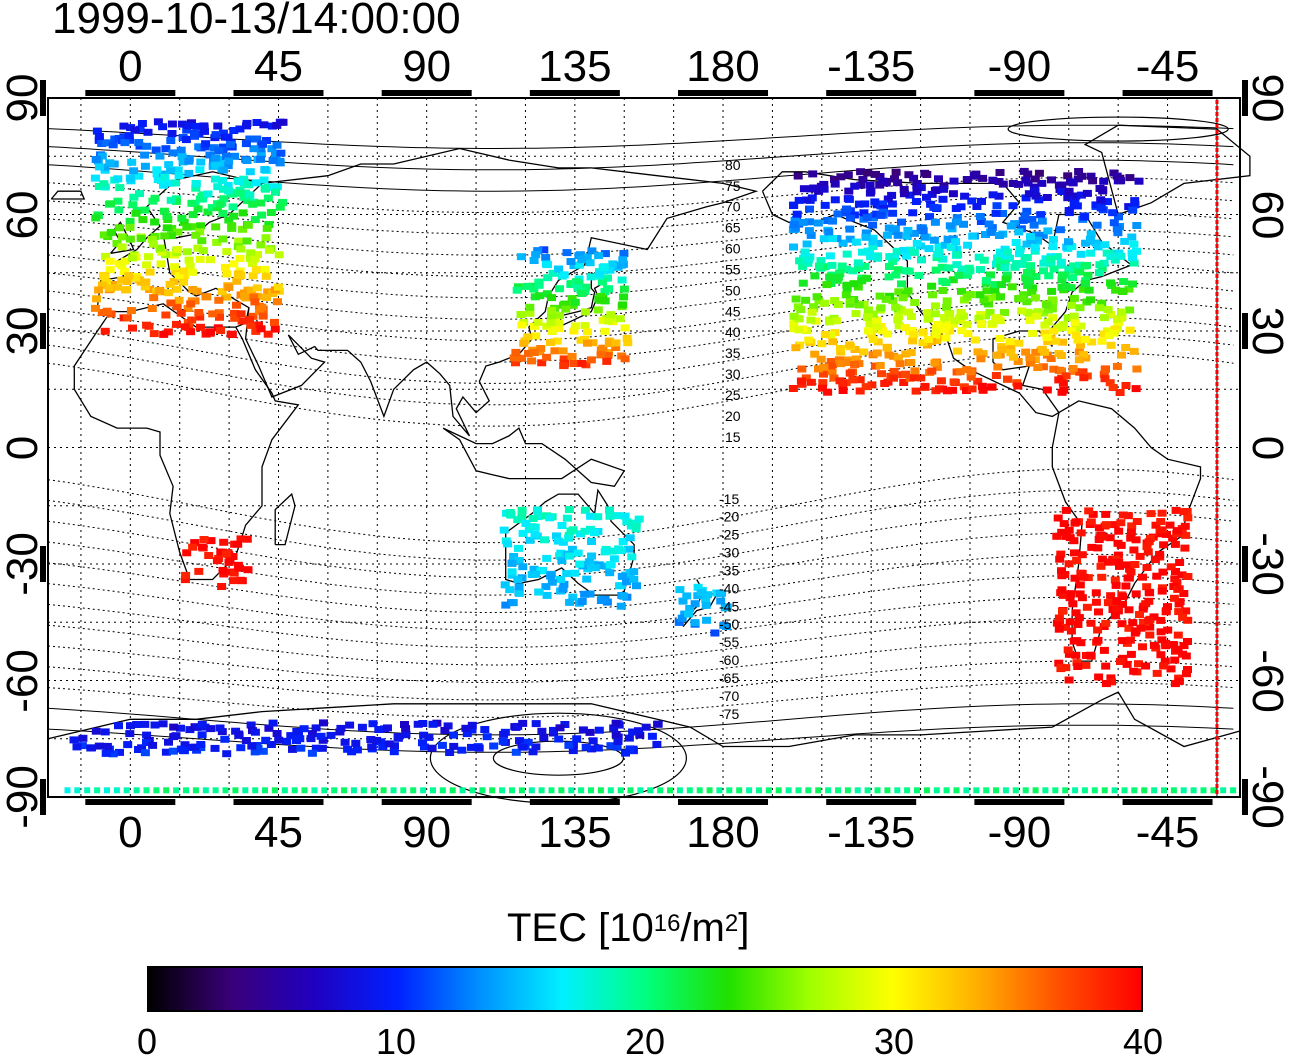 The height and width of the screenshot is (1062, 1292). I want to click on tec-region-australia, so click(571, 558).